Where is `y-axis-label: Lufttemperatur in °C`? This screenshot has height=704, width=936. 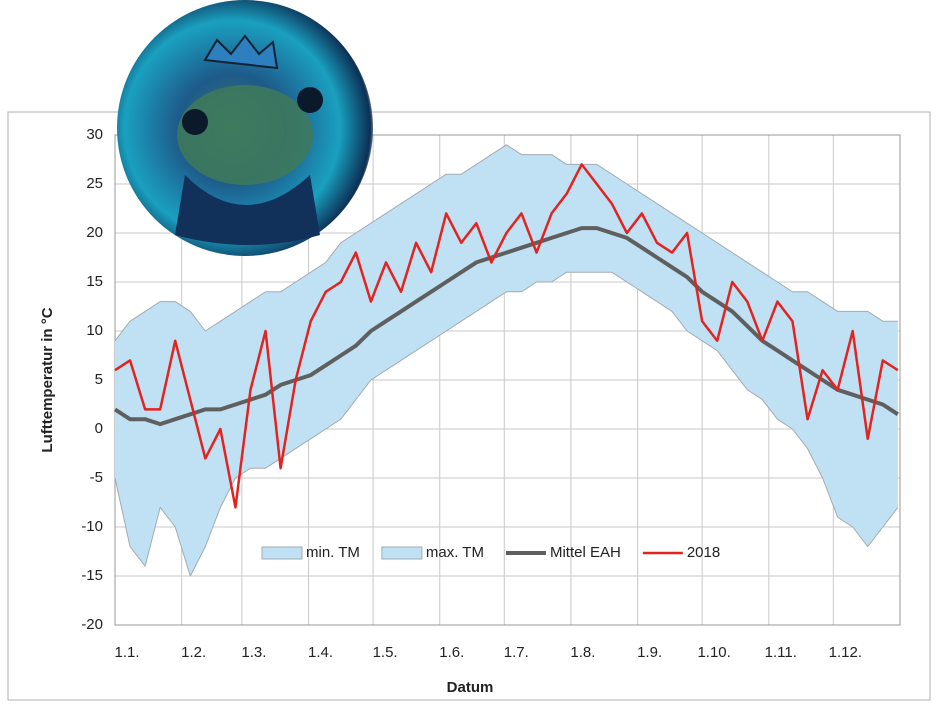
y-axis-label: Lufttemperatur in °C is located at coordinates (47, 379).